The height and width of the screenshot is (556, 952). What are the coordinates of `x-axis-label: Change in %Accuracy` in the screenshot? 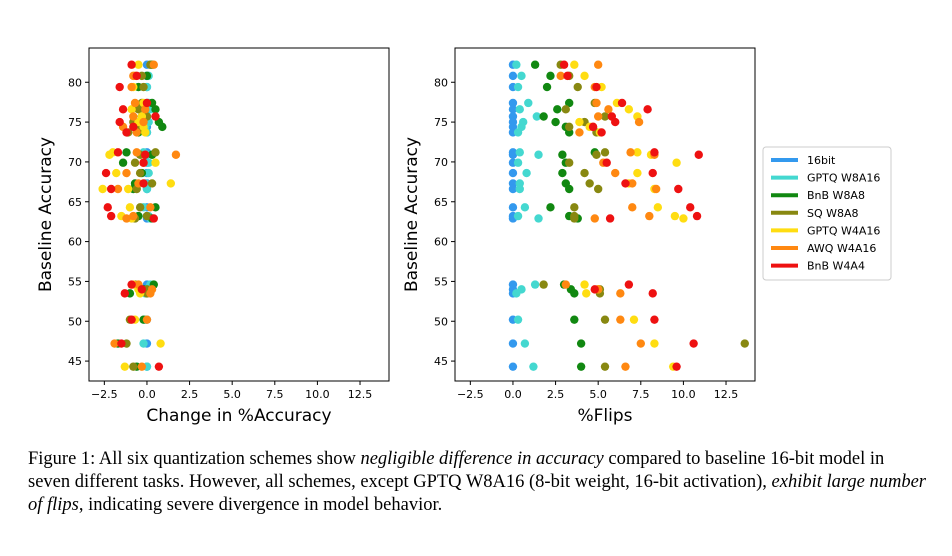 It's located at (238, 416).